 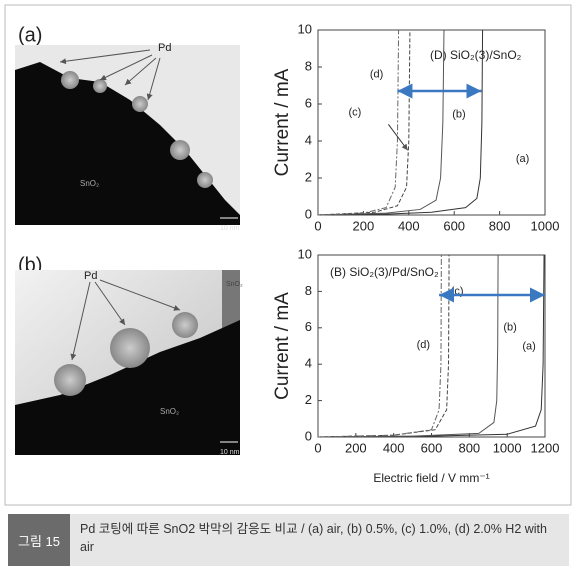 What do you see at coordinates (127, 137) in the screenshot?
I see `tem-image-a: Pd SnO₂ 10 nm` at bounding box center [127, 137].